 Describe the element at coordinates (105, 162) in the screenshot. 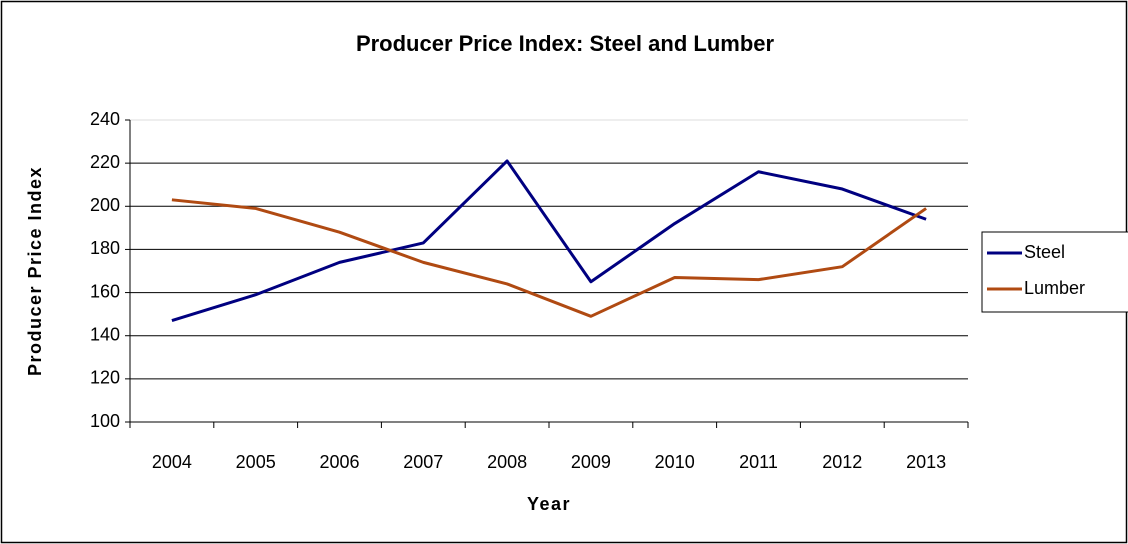

I see `y-tick-label: 220` at that location.